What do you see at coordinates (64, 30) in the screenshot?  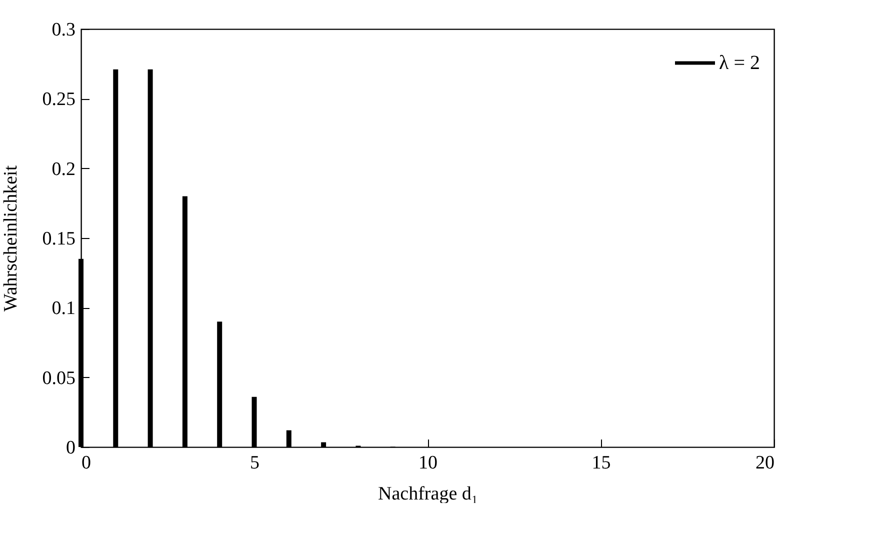 I see `y-tick-label: 0.3` at bounding box center [64, 30].